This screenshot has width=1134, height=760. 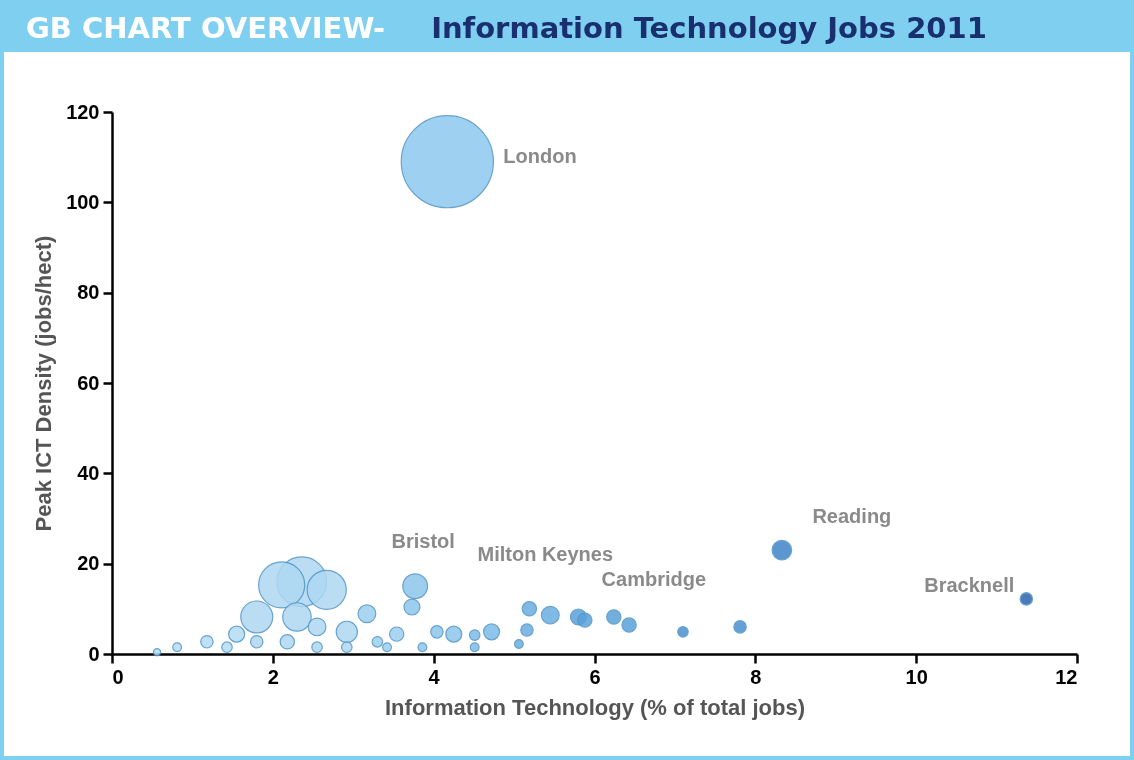 What do you see at coordinates (756, 676) in the screenshot?
I see `x-tick-label: 8` at bounding box center [756, 676].